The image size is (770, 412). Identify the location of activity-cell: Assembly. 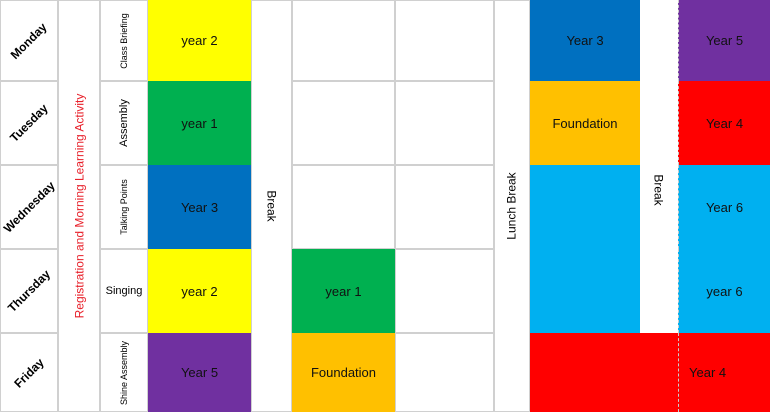
(124, 123).